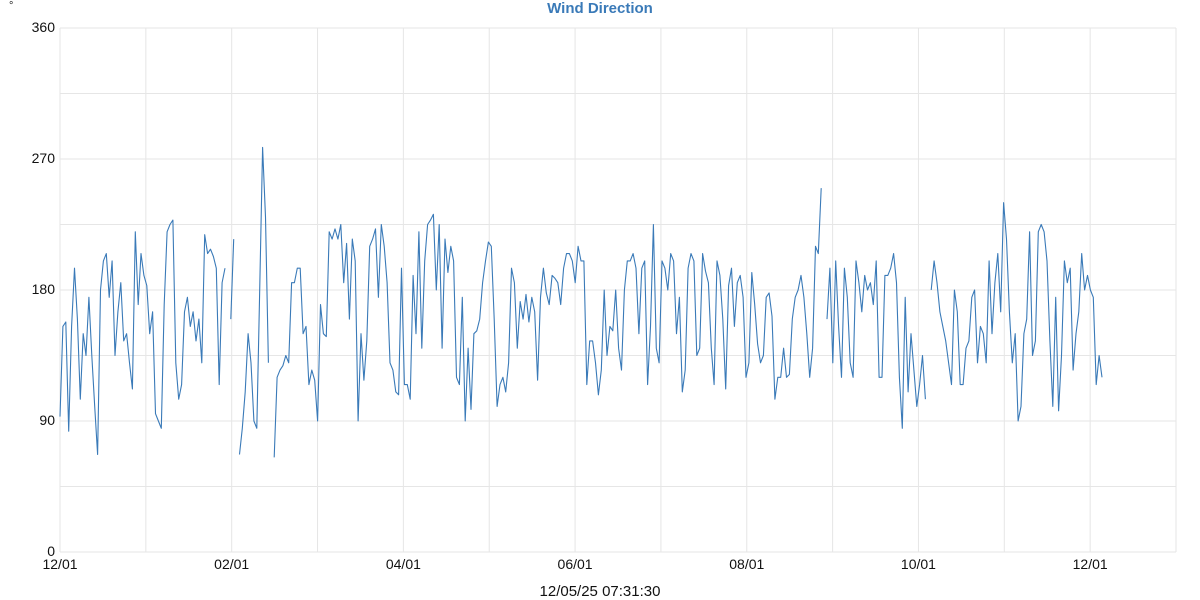  I want to click on x-tick-label: 08/01, so click(747, 564).